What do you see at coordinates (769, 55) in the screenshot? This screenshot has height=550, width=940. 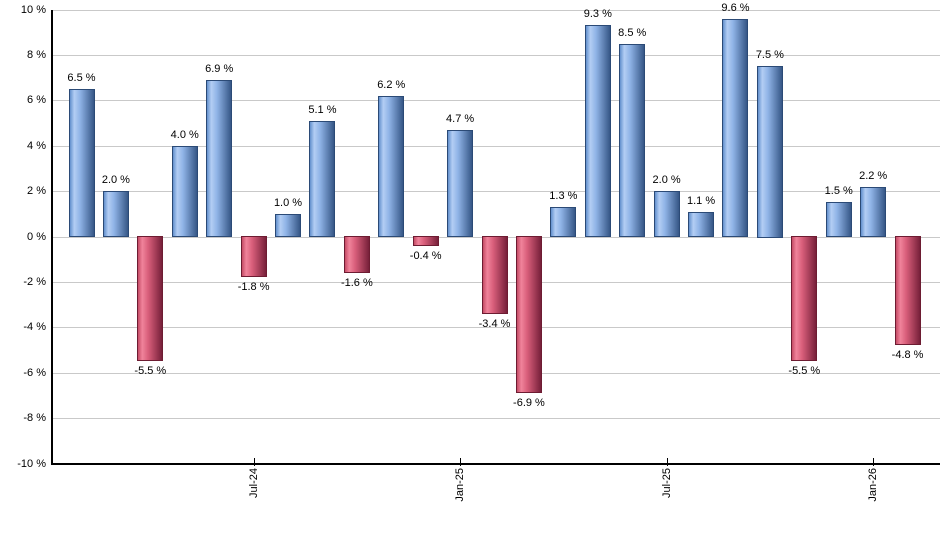 I see `bar-value-label: 7.5 %` at bounding box center [769, 55].